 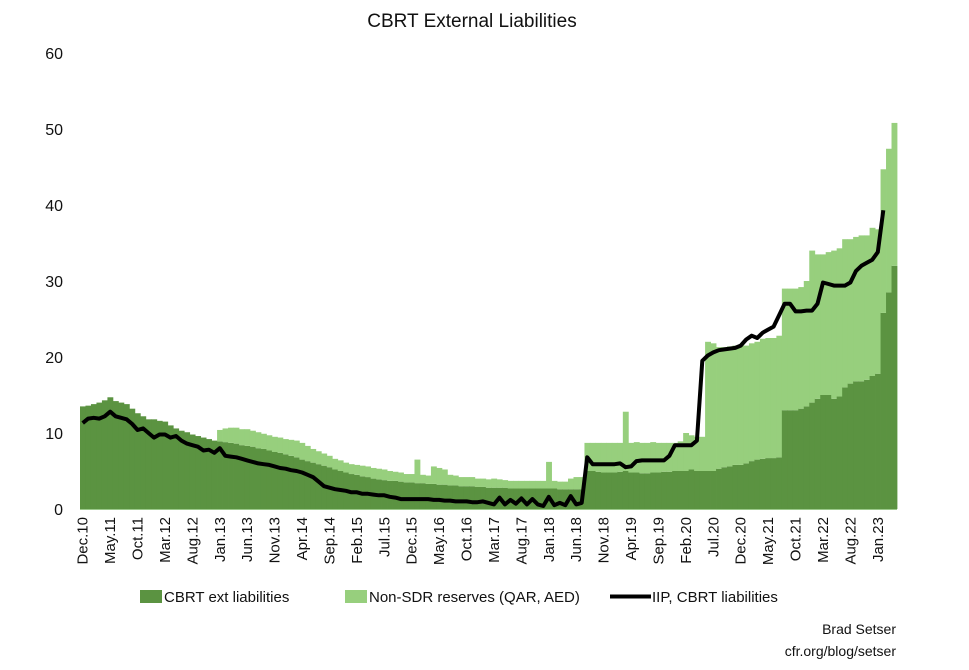 What do you see at coordinates (54, 54) in the screenshot?
I see `y-tick-label: 60` at bounding box center [54, 54].